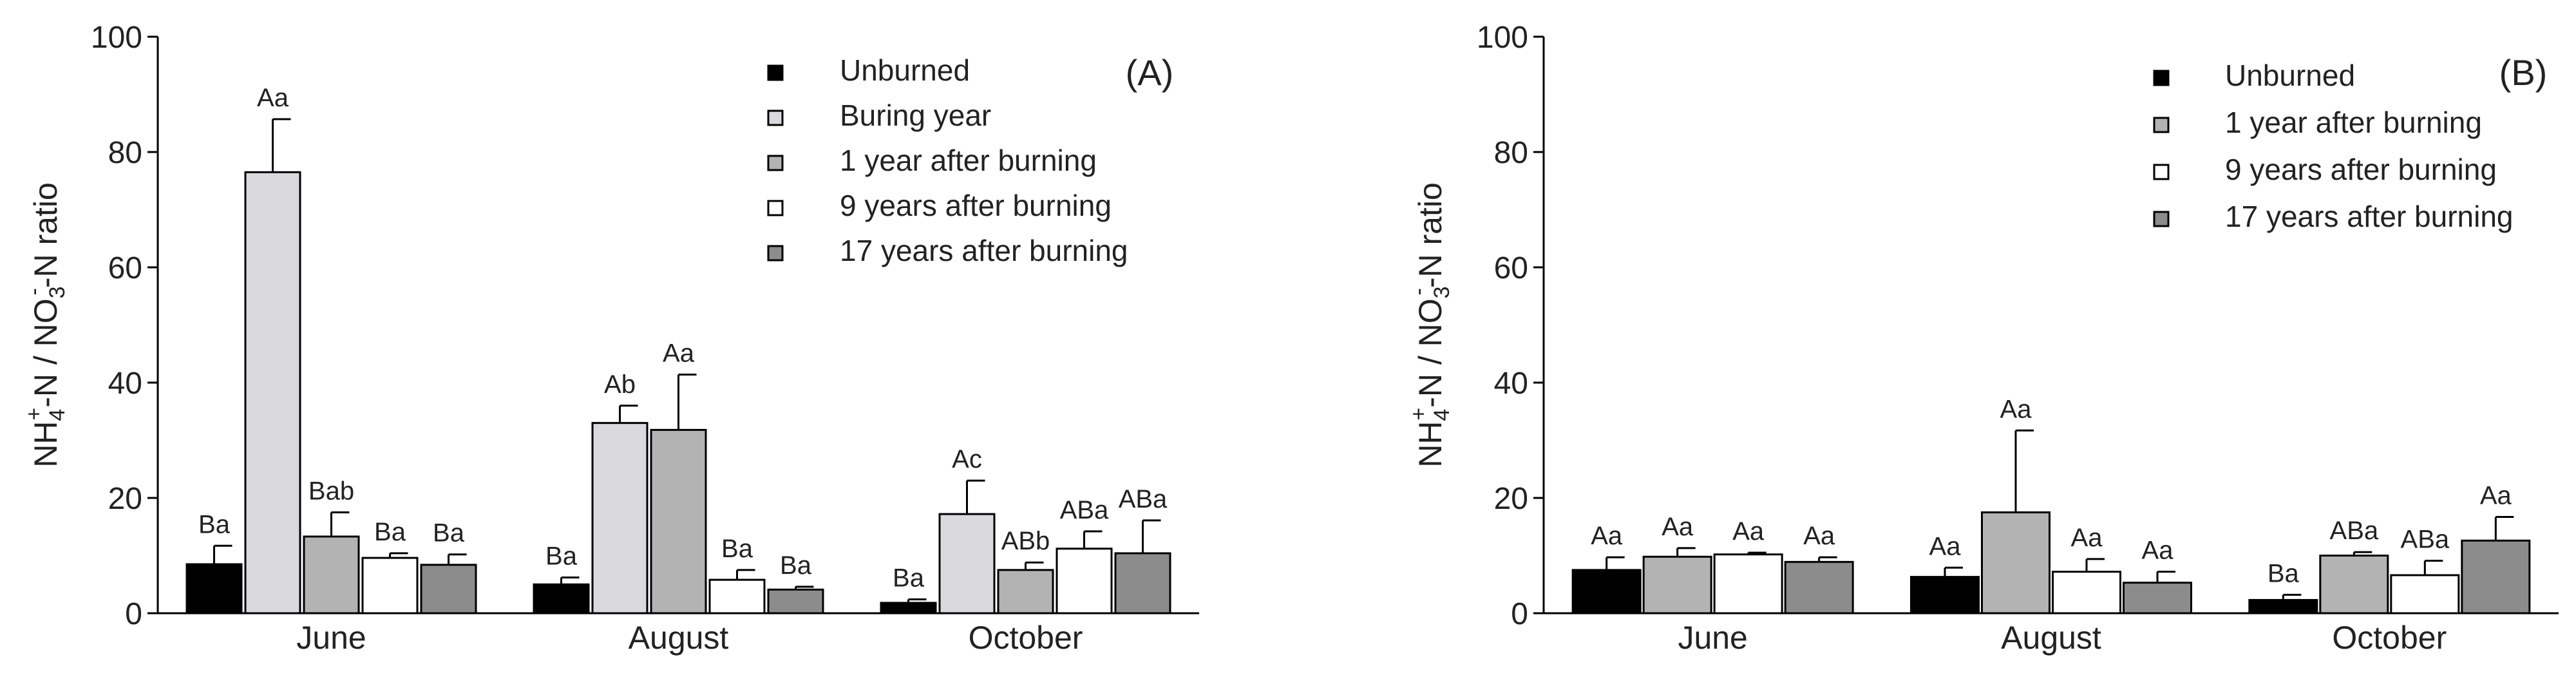 This screenshot has height=677, width=2576. What do you see at coordinates (969, 160) in the screenshot?
I see `legend-label: 1 year after burning` at bounding box center [969, 160].